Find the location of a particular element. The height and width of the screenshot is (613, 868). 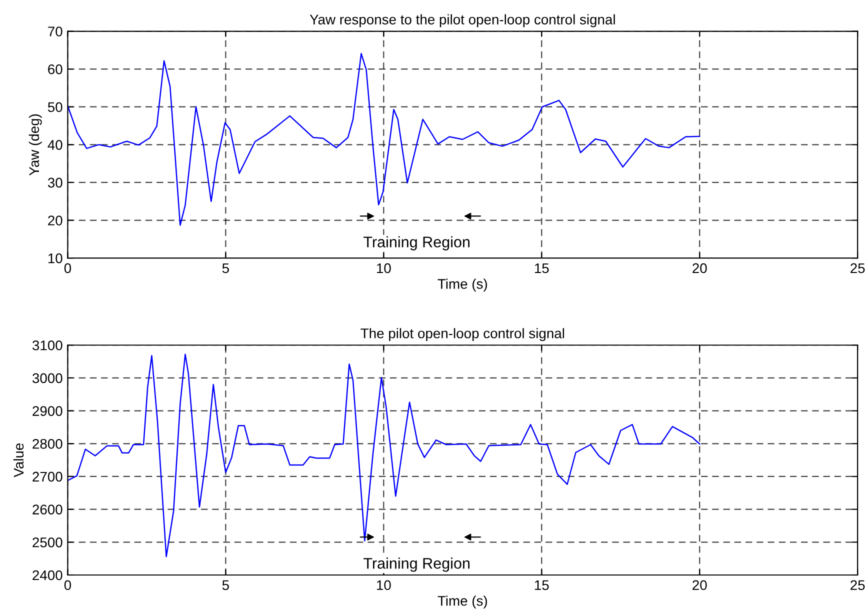

y-tick-label: 3000 is located at coordinates (47, 378).